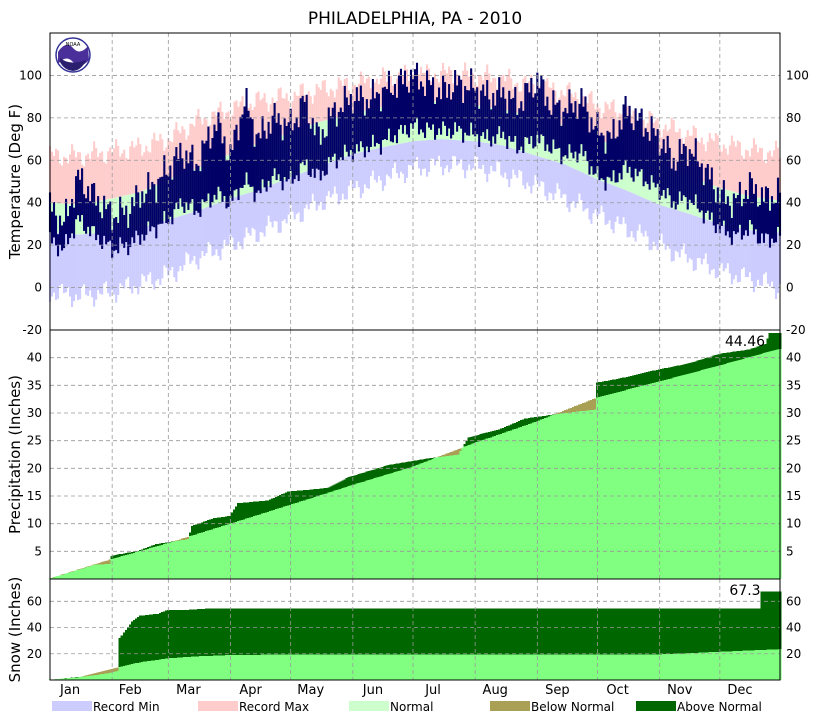 The width and height of the screenshot is (830, 724). I want to click on temperature-ytick-left: 20, so click(34, 245).